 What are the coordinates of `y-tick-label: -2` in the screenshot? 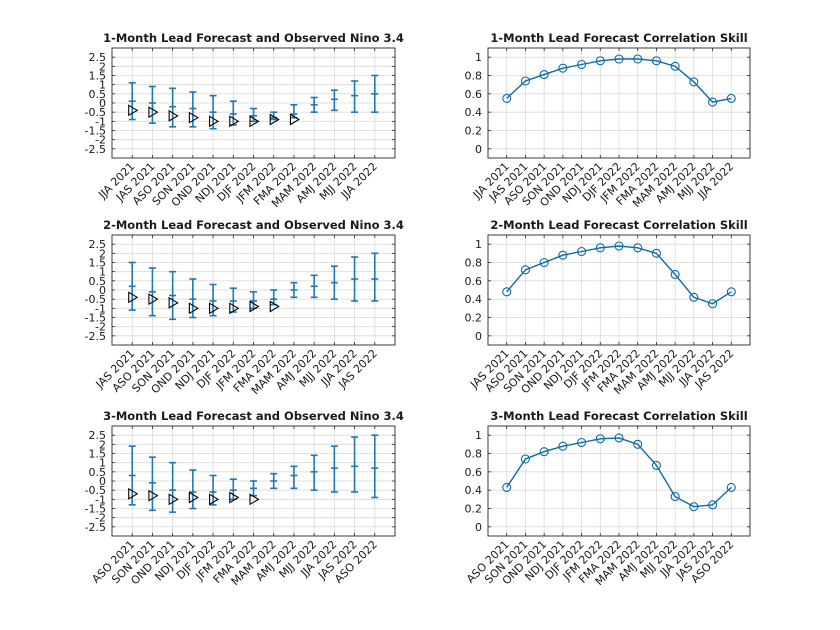 It's located at (100, 140).